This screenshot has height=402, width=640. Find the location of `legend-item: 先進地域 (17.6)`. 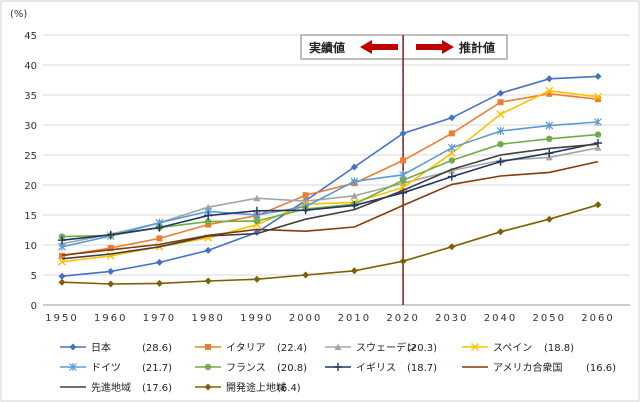

legend-item: 先進地域 (17.6) is located at coordinates (116, 387).